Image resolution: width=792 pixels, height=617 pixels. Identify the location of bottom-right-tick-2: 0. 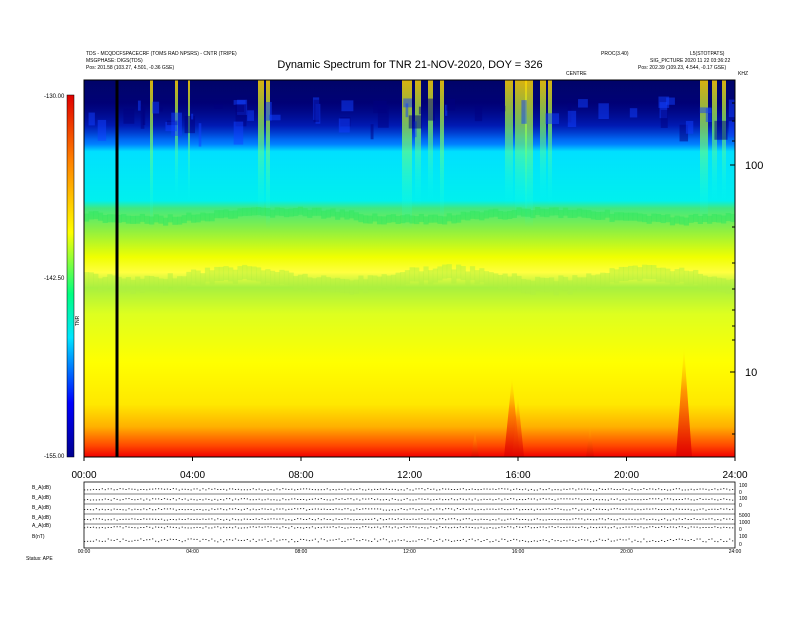
(740, 493).